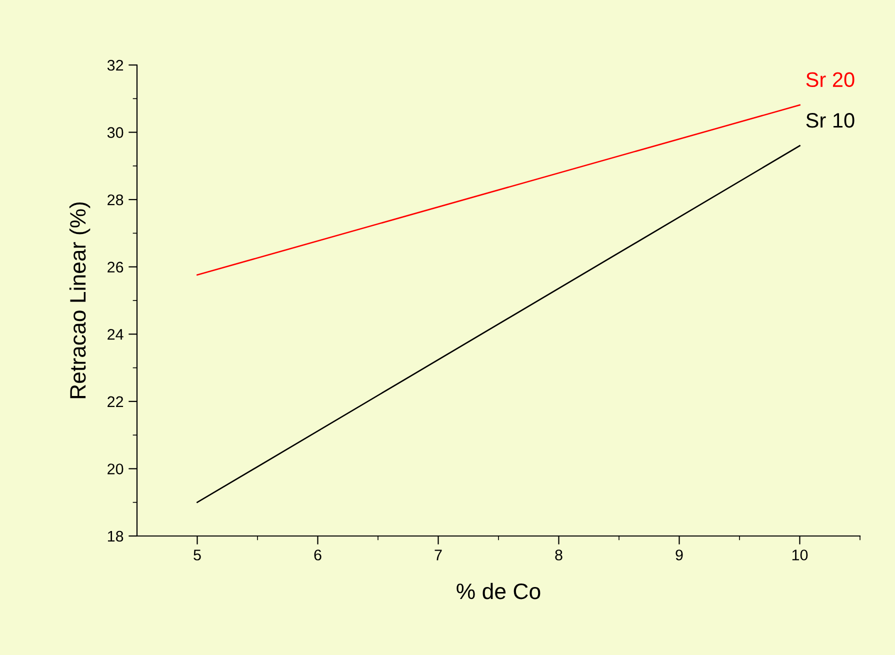 Image resolution: width=895 pixels, height=655 pixels. Describe the element at coordinates (116, 401) in the screenshot. I see `y-tick-label: 22` at that location.